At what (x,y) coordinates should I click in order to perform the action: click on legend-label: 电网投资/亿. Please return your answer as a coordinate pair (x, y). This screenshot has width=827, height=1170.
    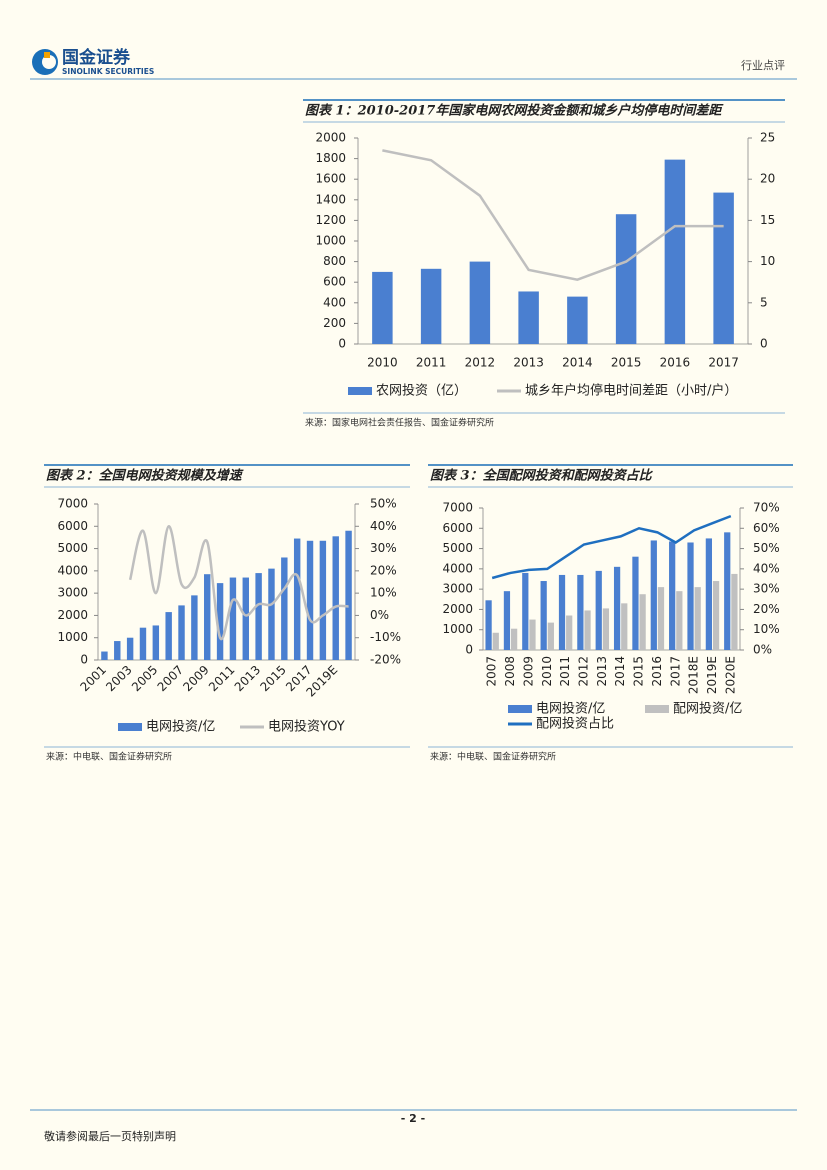
    Looking at the image, I should click on (180, 727).